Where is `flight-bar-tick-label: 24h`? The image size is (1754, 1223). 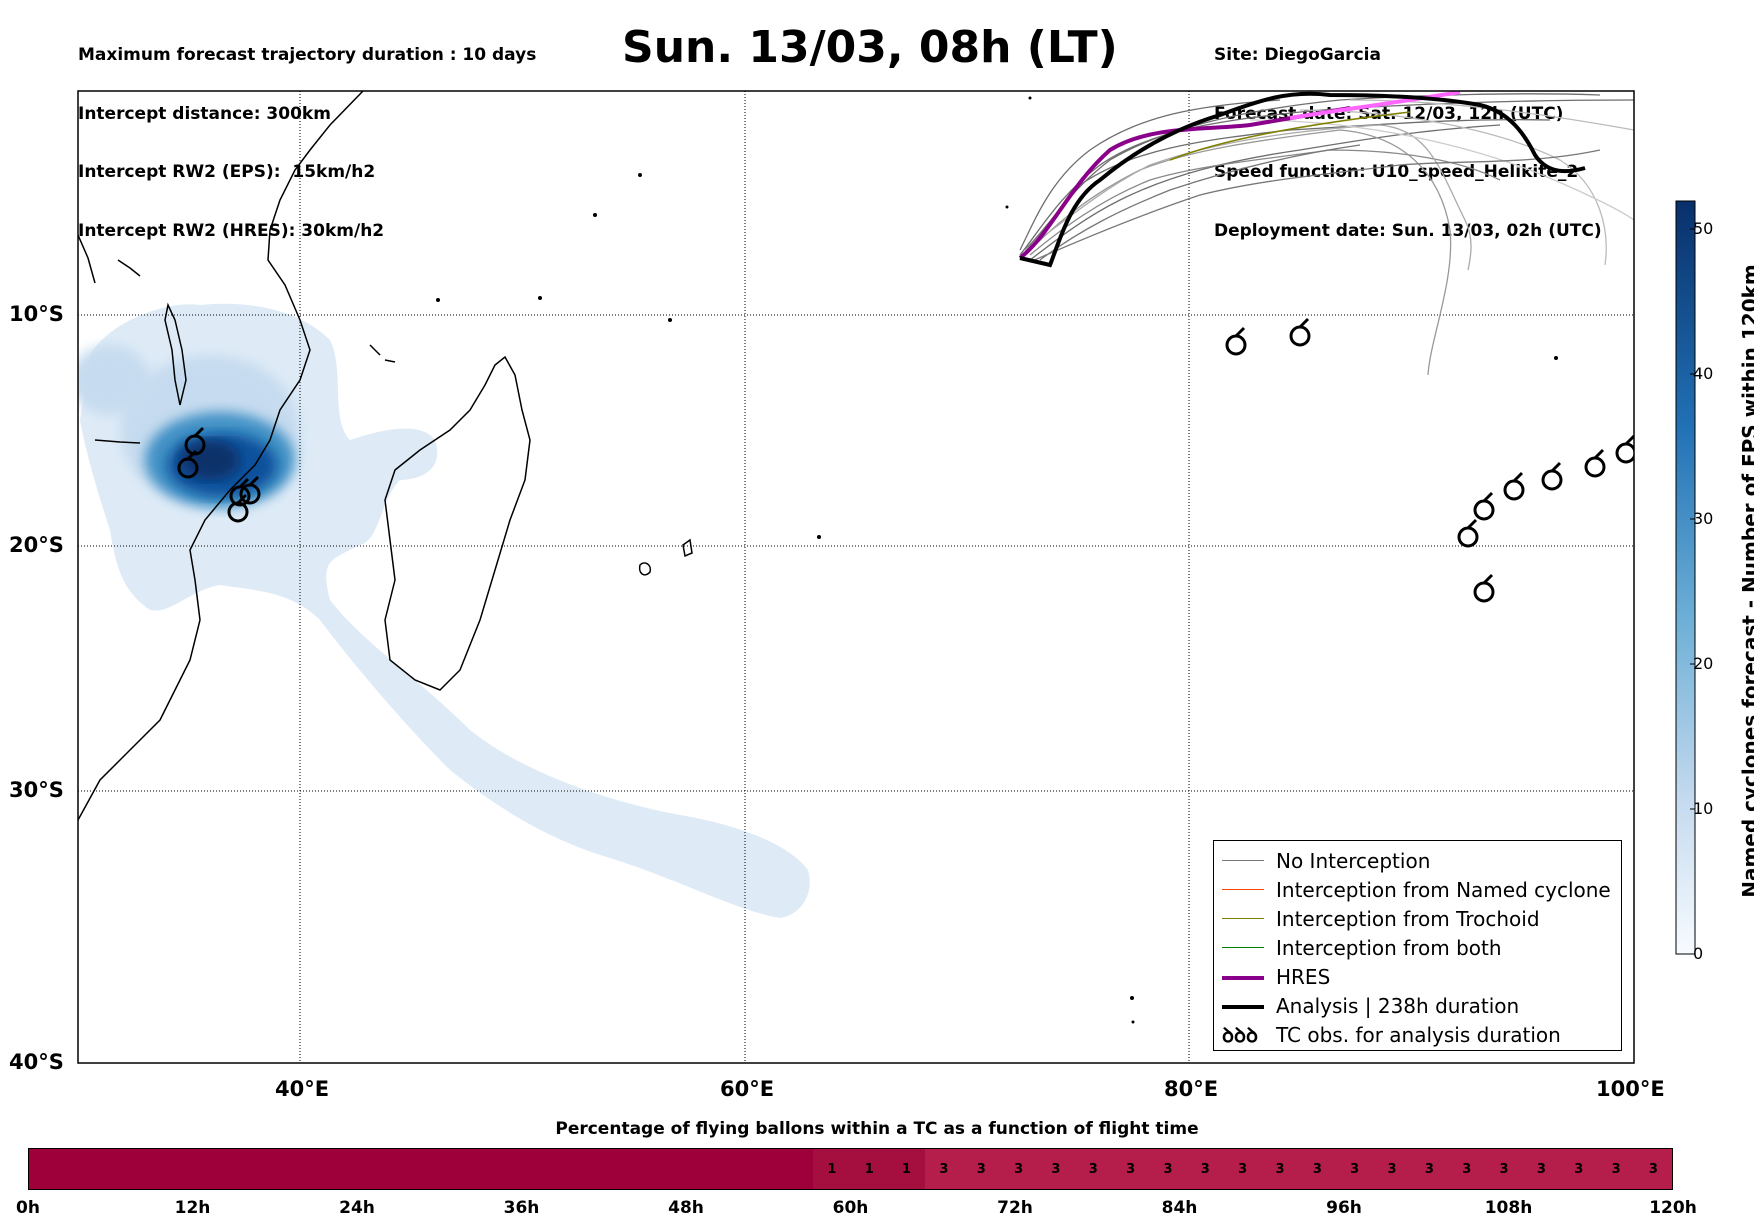
flight-bar-tick-label: 24h is located at coordinates (357, 1208).